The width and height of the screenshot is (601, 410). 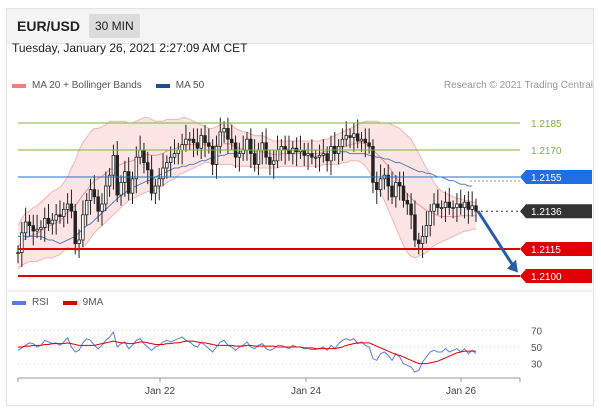 What do you see at coordinates (537, 331) in the screenshot?
I see `rsi-tick-label: 70` at bounding box center [537, 331].